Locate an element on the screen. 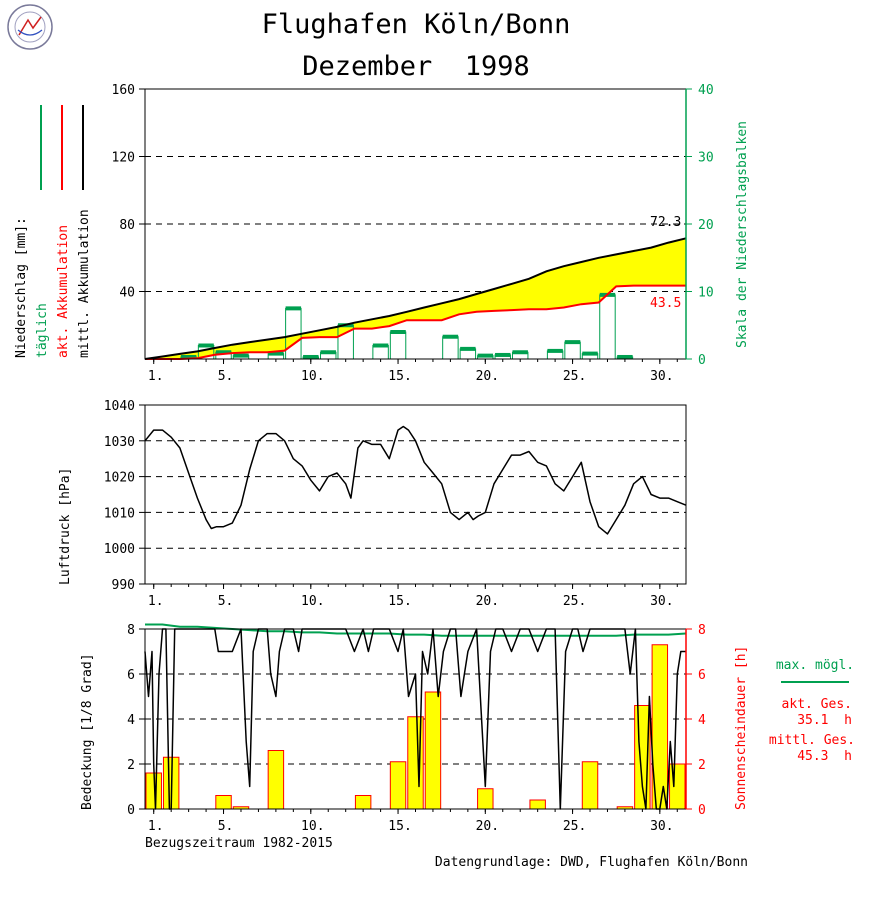  precip-ylabel: Niederschlag [mm]: is located at coordinates (21, 287).